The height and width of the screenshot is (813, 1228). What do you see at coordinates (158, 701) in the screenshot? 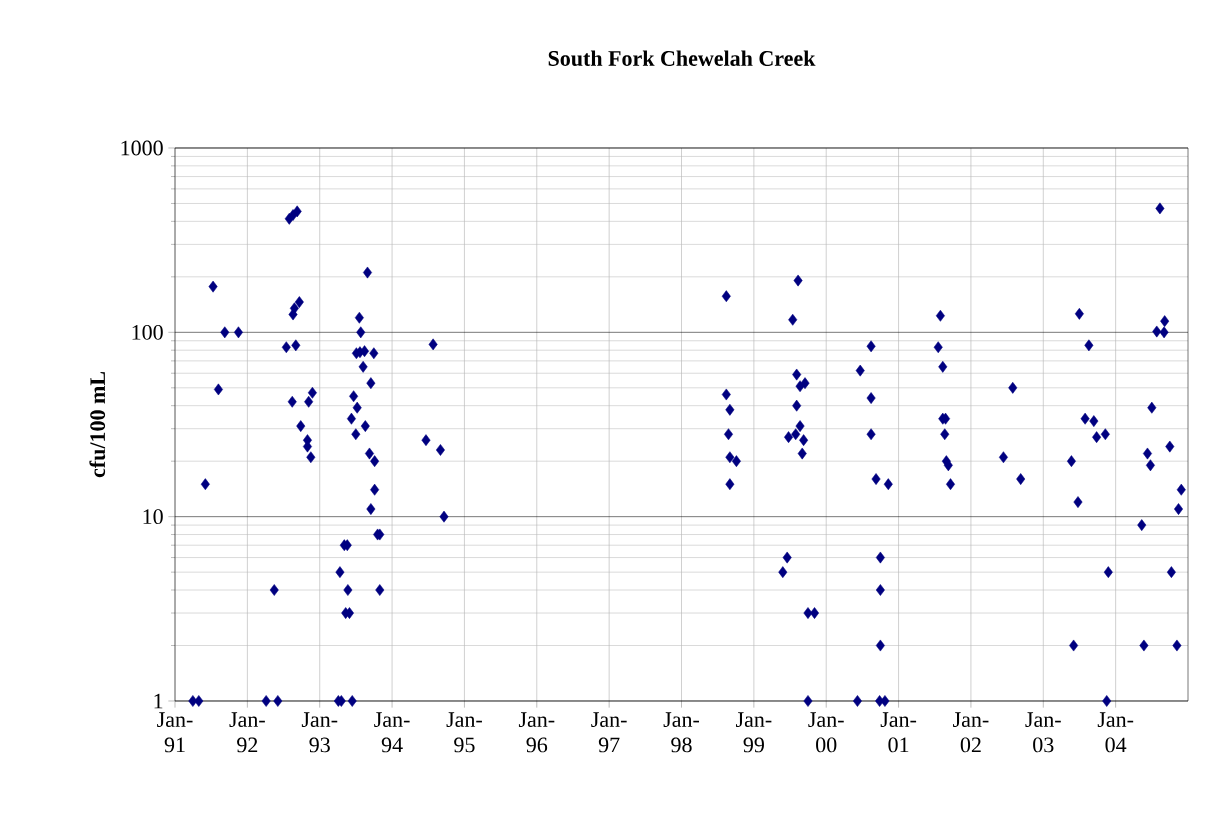
I see `y-tick-label: 1` at bounding box center [158, 701].